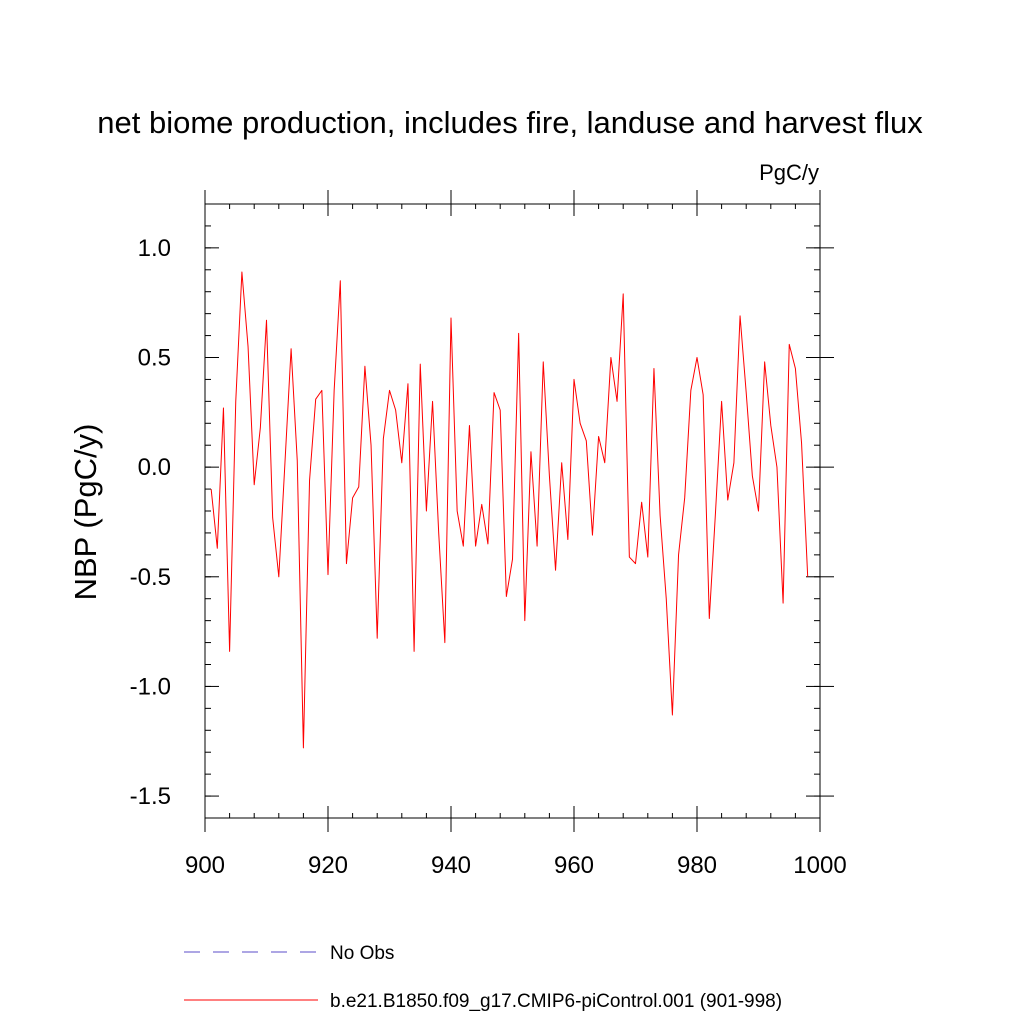 This screenshot has width=1024, height=1024. What do you see at coordinates (150, 686) in the screenshot?
I see `y-tick-label: -1.0` at bounding box center [150, 686].